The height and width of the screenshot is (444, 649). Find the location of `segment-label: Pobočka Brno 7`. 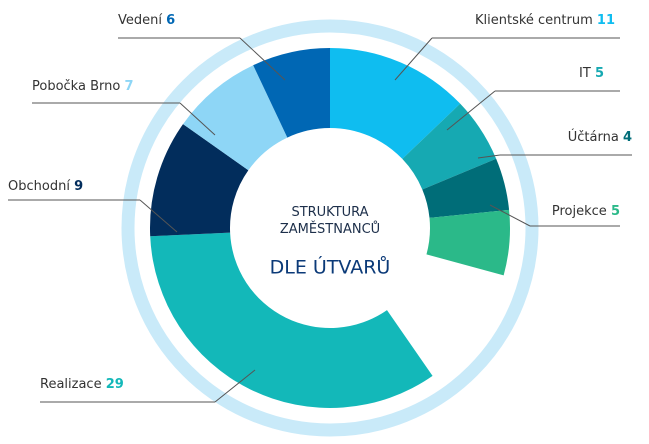

segment-label: Pobočka Brno 7 is located at coordinates (83, 86).